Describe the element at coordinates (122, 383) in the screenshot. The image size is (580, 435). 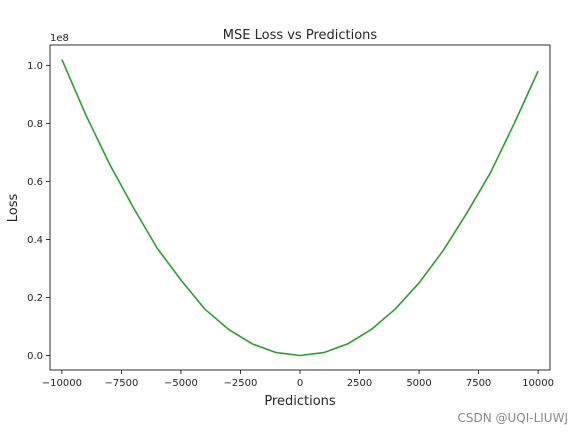
I see `x-tick-label: −7500` at that location.